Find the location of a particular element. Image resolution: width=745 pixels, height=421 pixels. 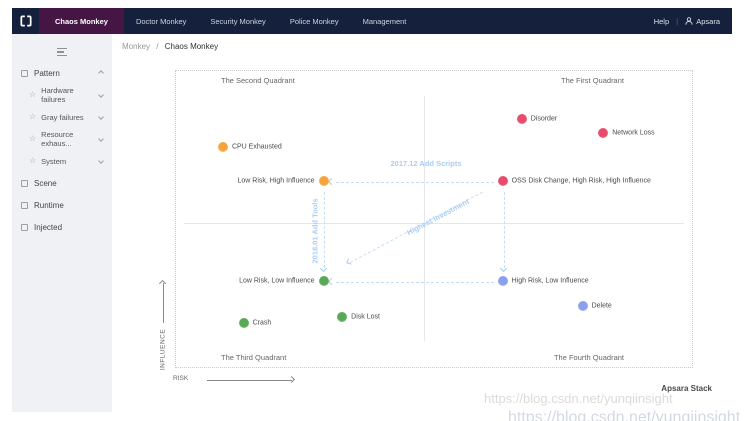

sidebar-item-label: Gray failures is located at coordinates (62, 117).